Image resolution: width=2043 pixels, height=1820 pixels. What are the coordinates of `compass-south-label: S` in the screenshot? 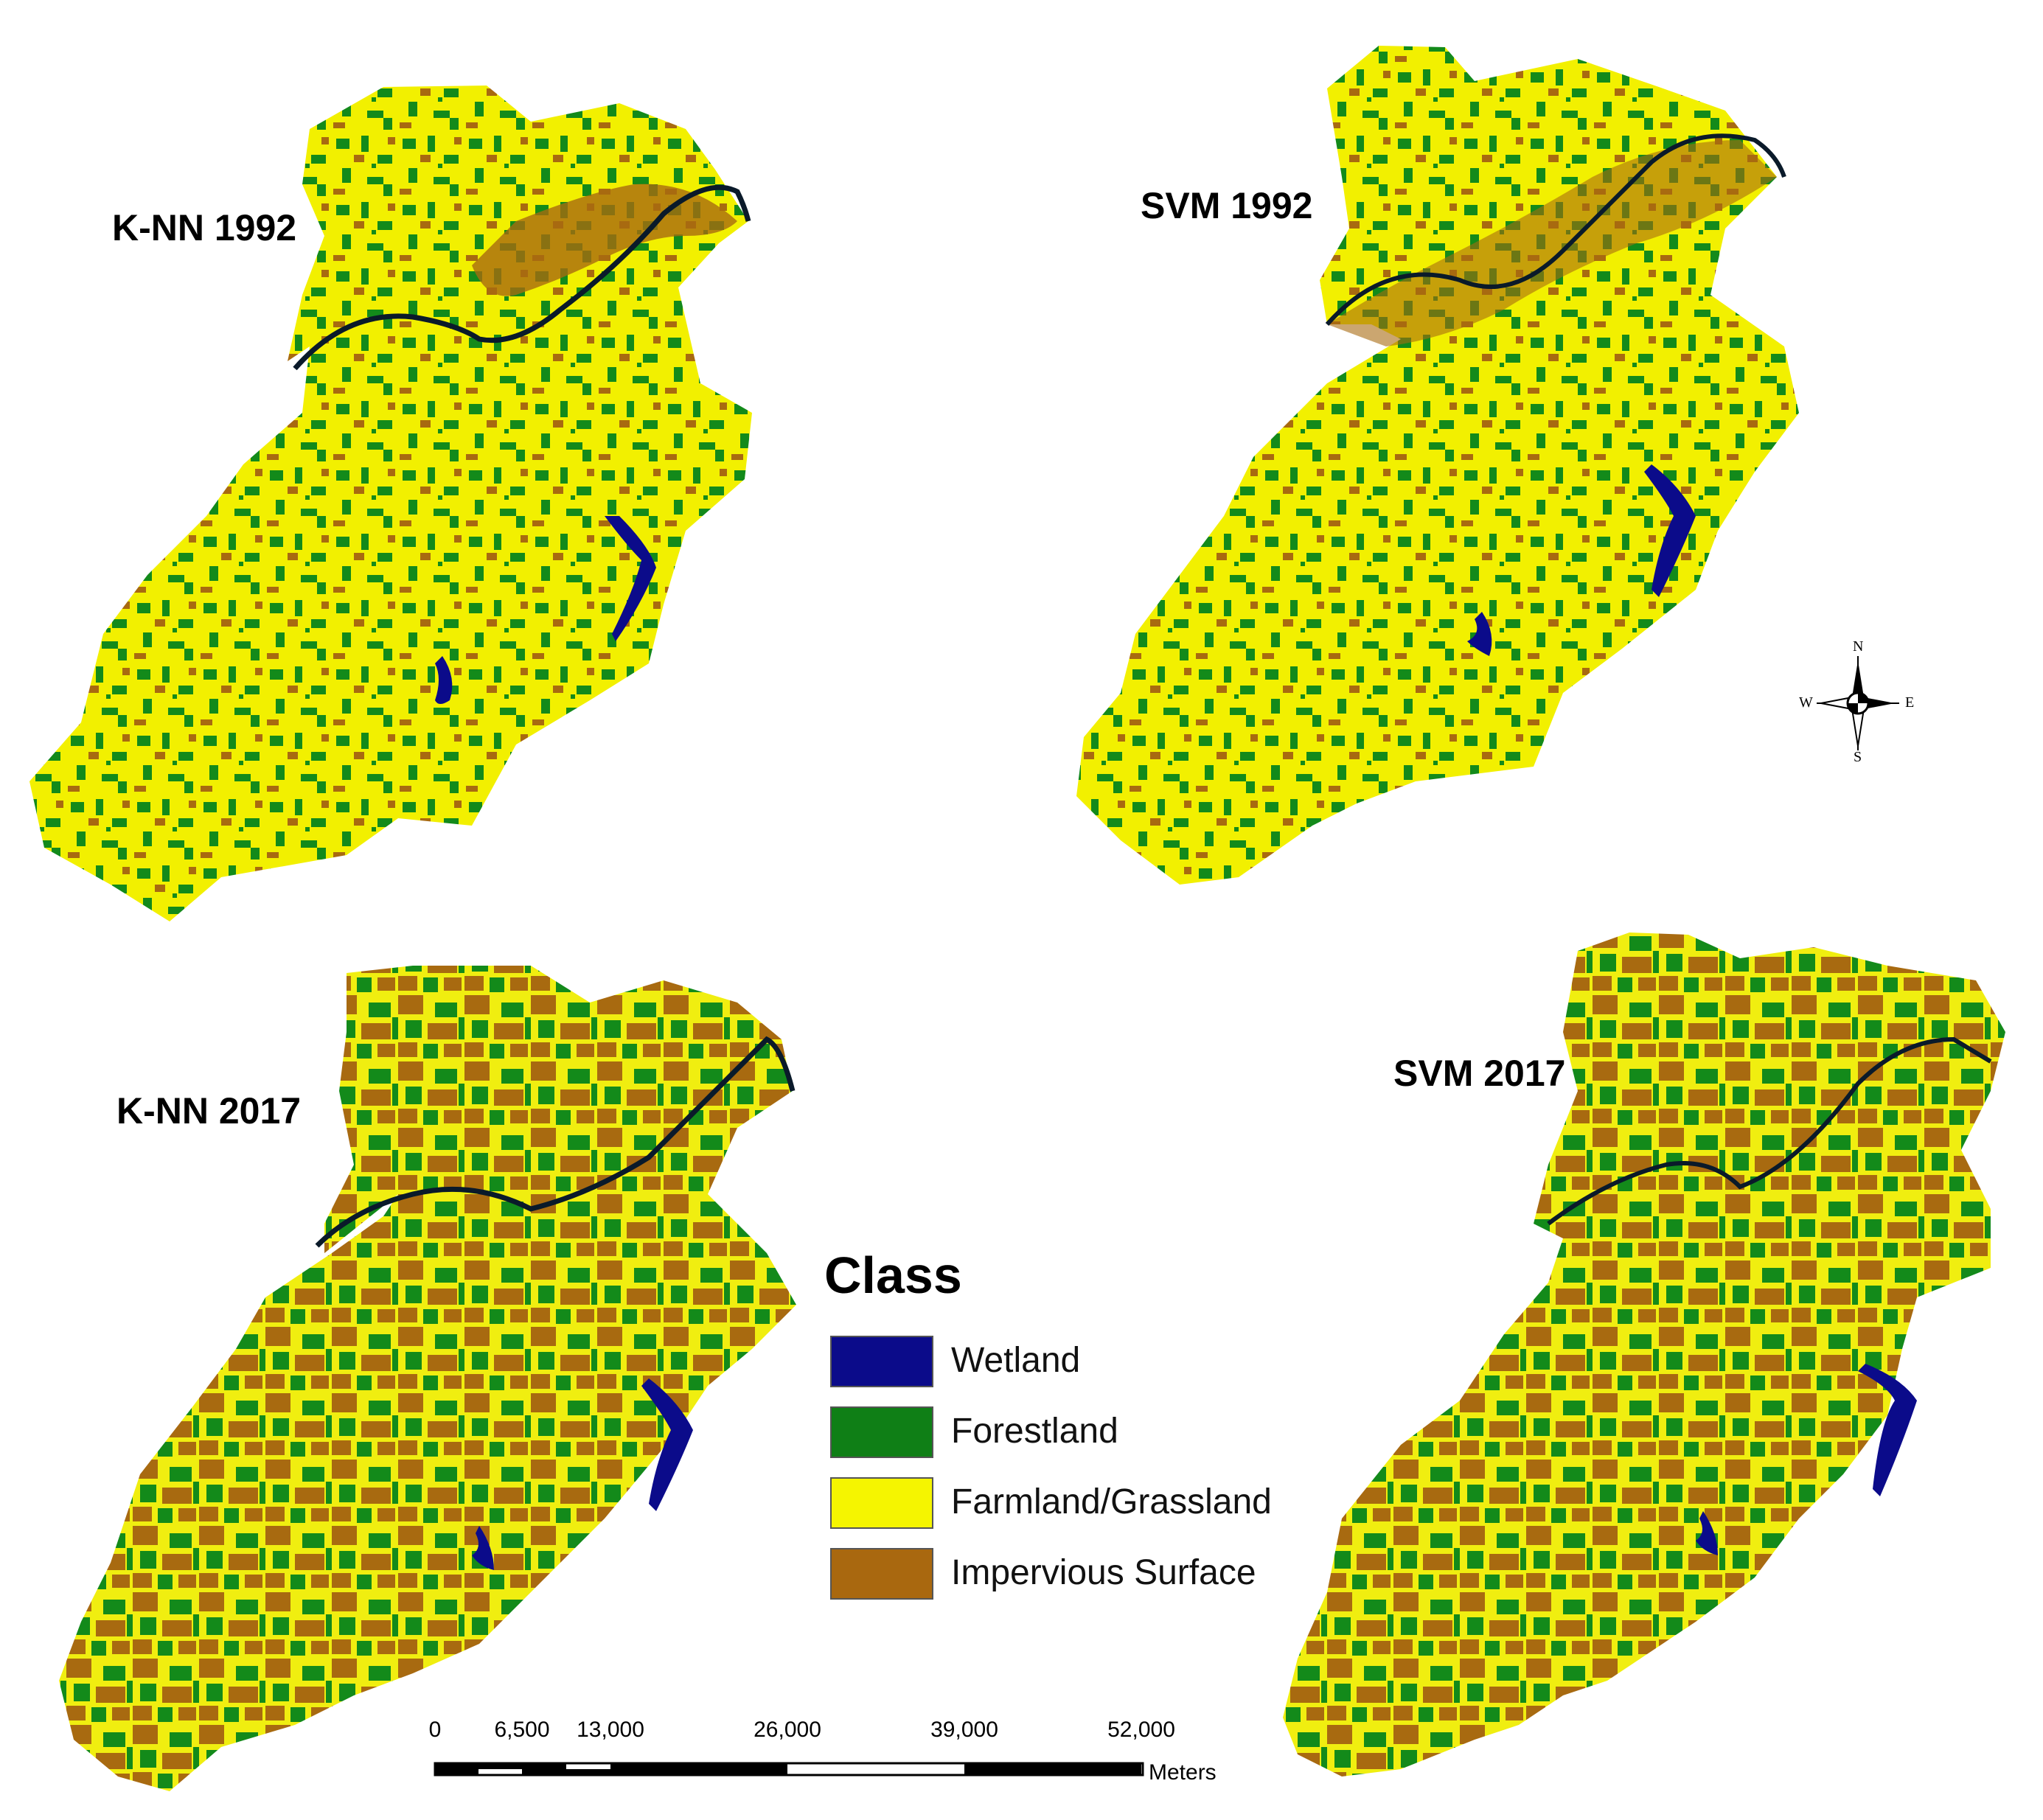 It's located at (1858, 757).